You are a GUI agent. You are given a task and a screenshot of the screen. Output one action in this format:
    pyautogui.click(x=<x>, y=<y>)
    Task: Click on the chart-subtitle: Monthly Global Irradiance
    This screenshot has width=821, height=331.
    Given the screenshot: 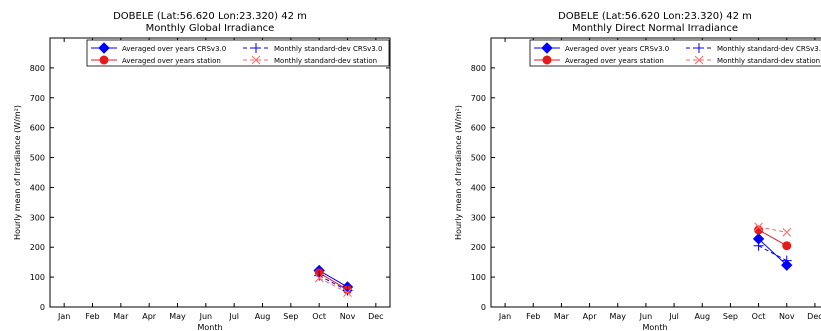 What is the action you would take?
    pyautogui.click(x=210, y=28)
    